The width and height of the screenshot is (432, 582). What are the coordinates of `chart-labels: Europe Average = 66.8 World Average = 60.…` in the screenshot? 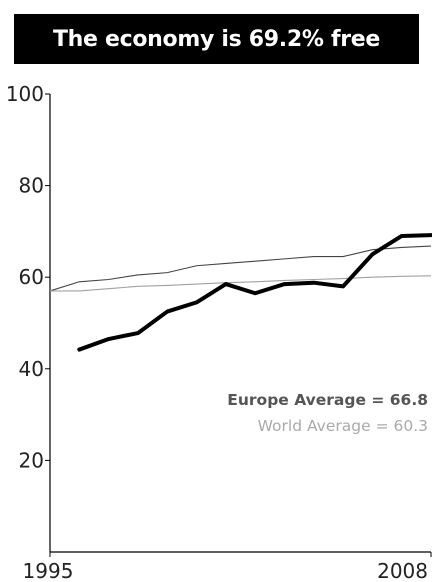 It's located at (327, 413).